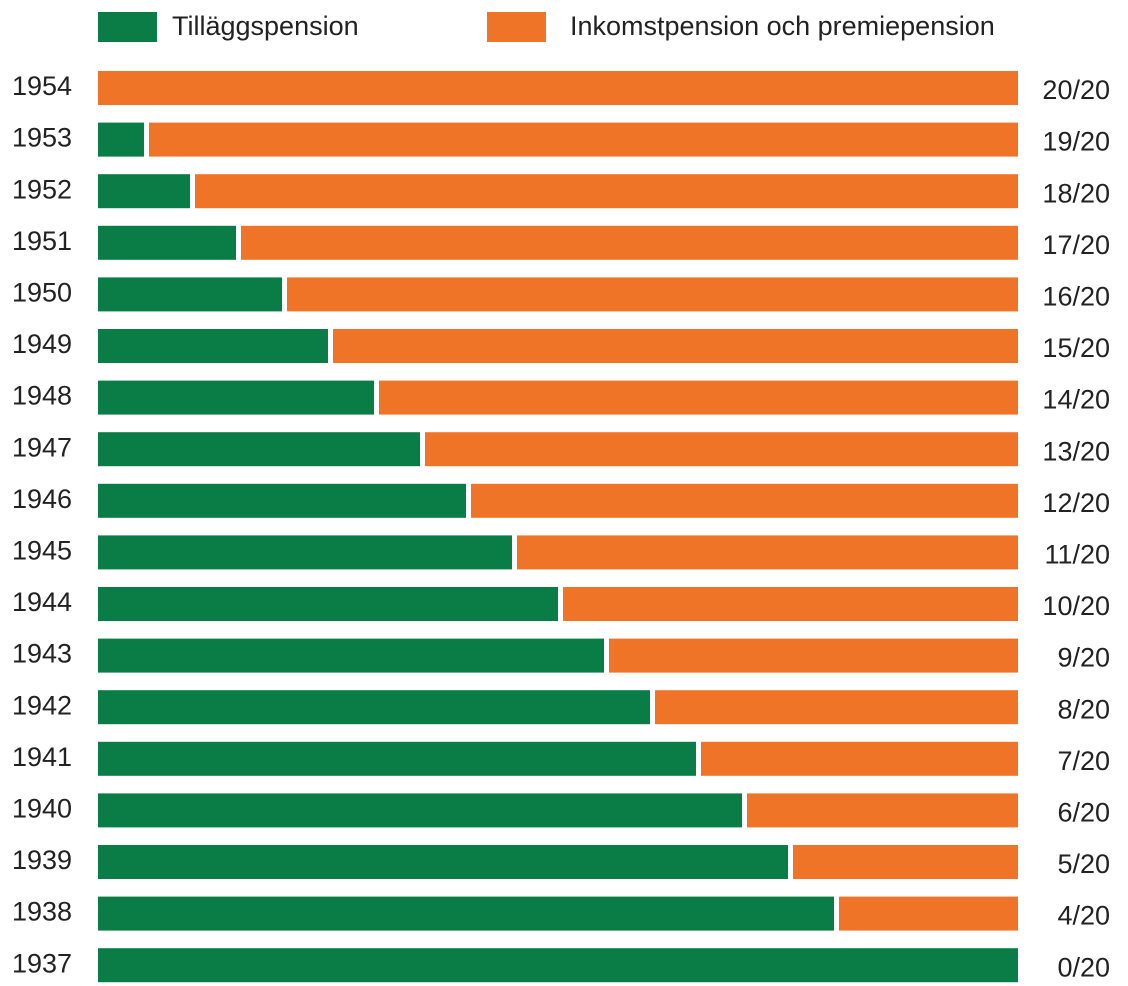  Describe the element at coordinates (42, 963) in the screenshot. I see `y-tick-label: 1937` at that location.